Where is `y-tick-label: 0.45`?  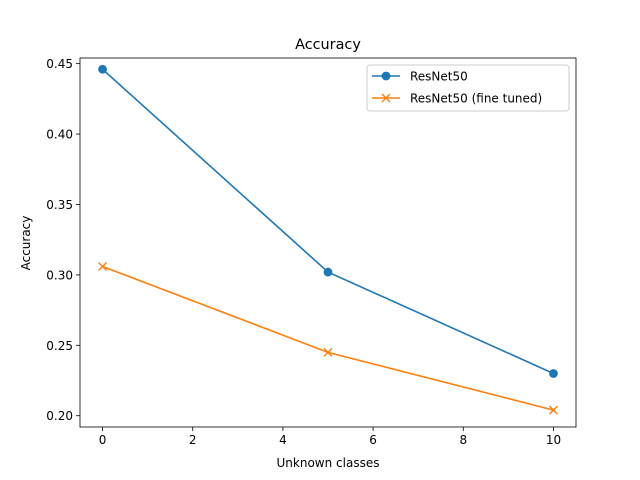
y-tick-label: 0.45 is located at coordinates (59, 64).